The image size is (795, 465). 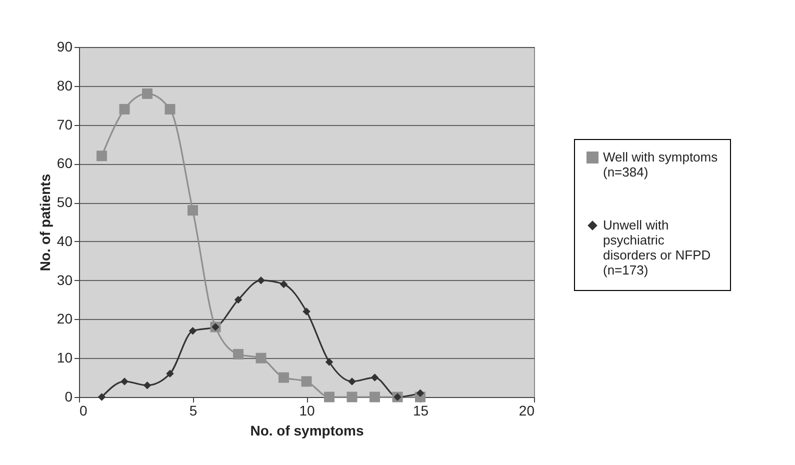 What do you see at coordinates (420, 410) in the screenshot?
I see `x-tick-label: 15` at bounding box center [420, 410].